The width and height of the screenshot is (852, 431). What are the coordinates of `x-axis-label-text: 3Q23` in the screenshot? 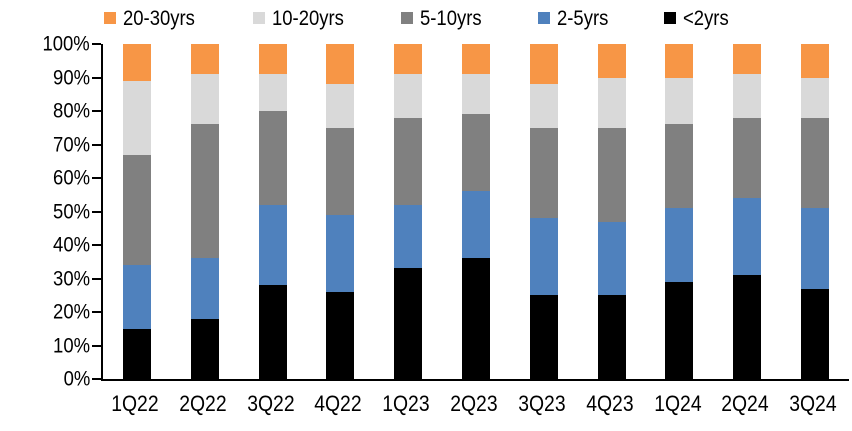 It's located at (542, 403).